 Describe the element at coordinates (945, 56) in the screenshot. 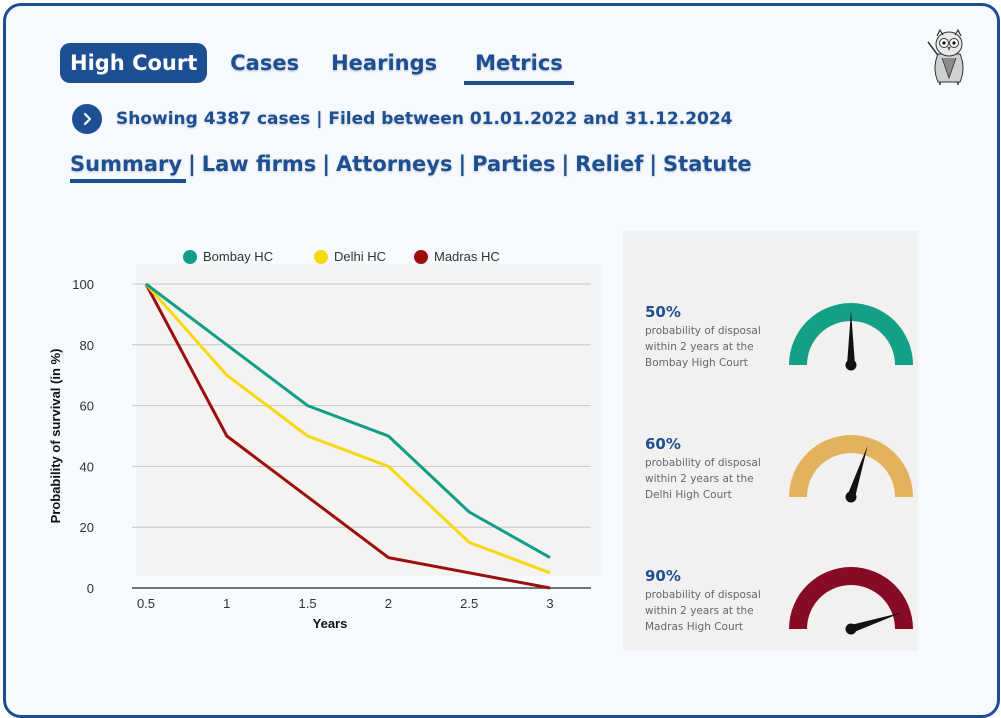

I see `owl-professor-icon` at that location.